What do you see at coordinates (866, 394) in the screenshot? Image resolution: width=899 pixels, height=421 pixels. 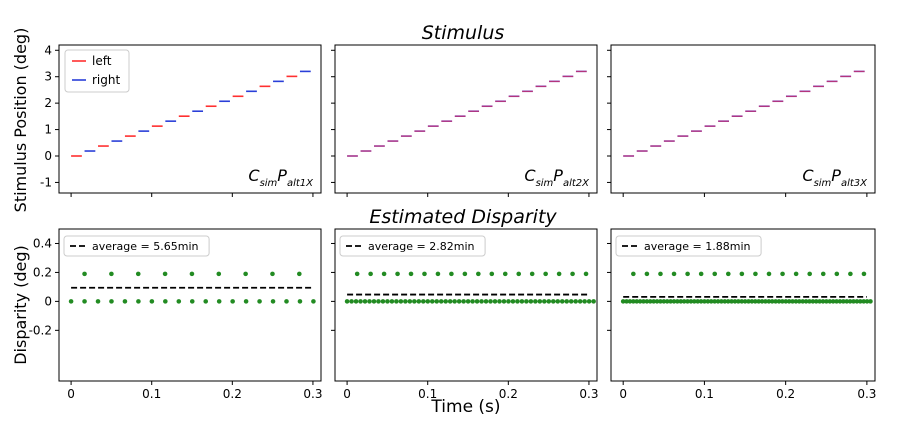 I see `x-tick-label: 0.3` at bounding box center [866, 394].